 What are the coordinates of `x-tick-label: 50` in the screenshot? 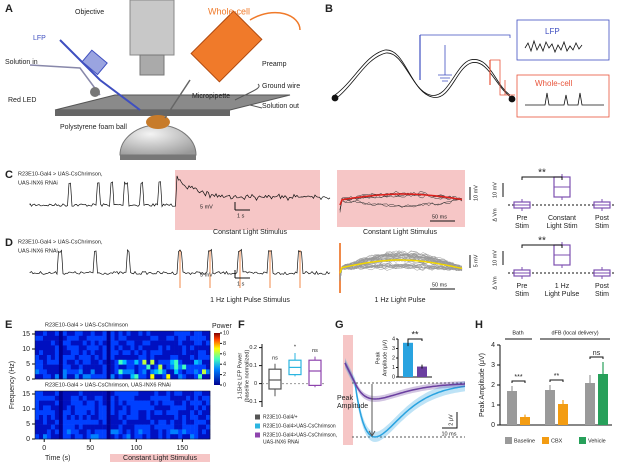 It's located at (90, 448).